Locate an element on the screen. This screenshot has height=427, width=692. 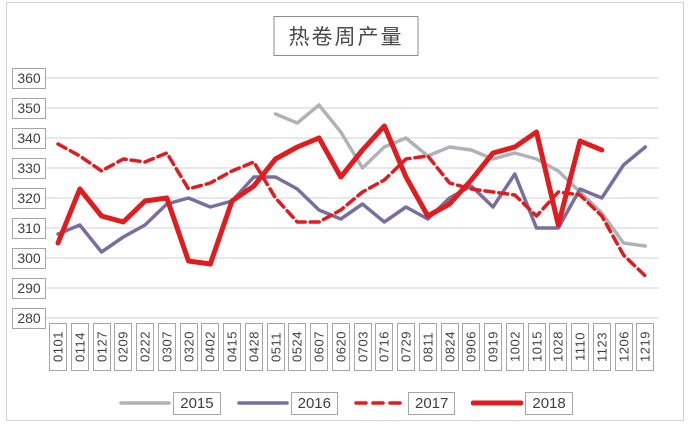
x-axis-tick-label: 0811 is located at coordinates (427, 347).